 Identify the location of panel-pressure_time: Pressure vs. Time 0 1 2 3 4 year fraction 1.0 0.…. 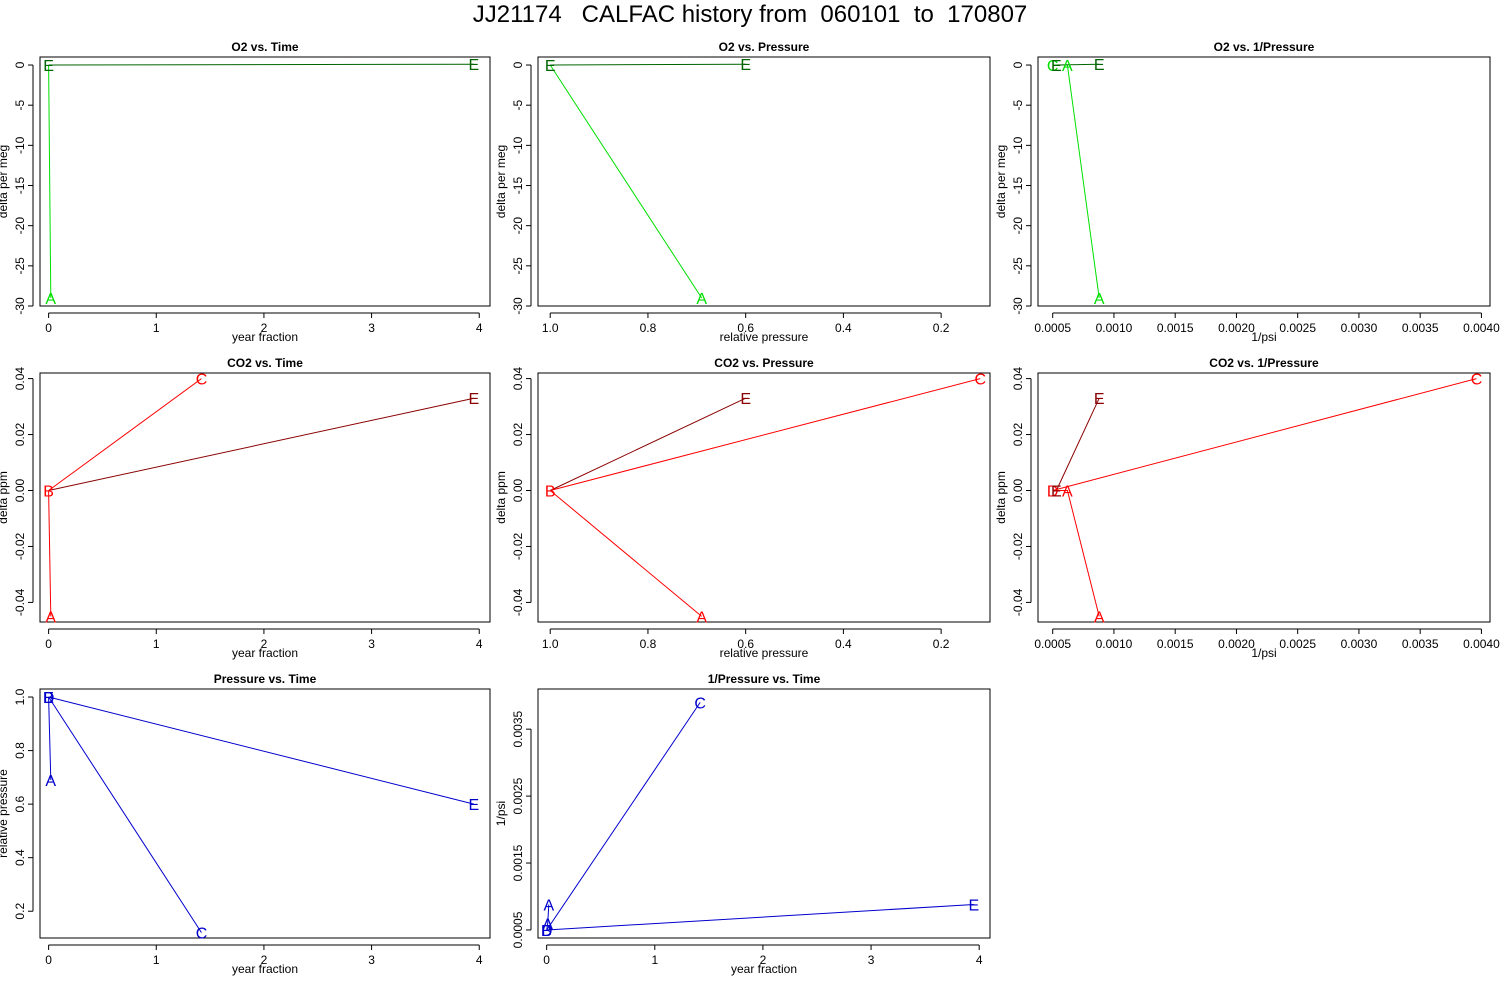
(245, 824).